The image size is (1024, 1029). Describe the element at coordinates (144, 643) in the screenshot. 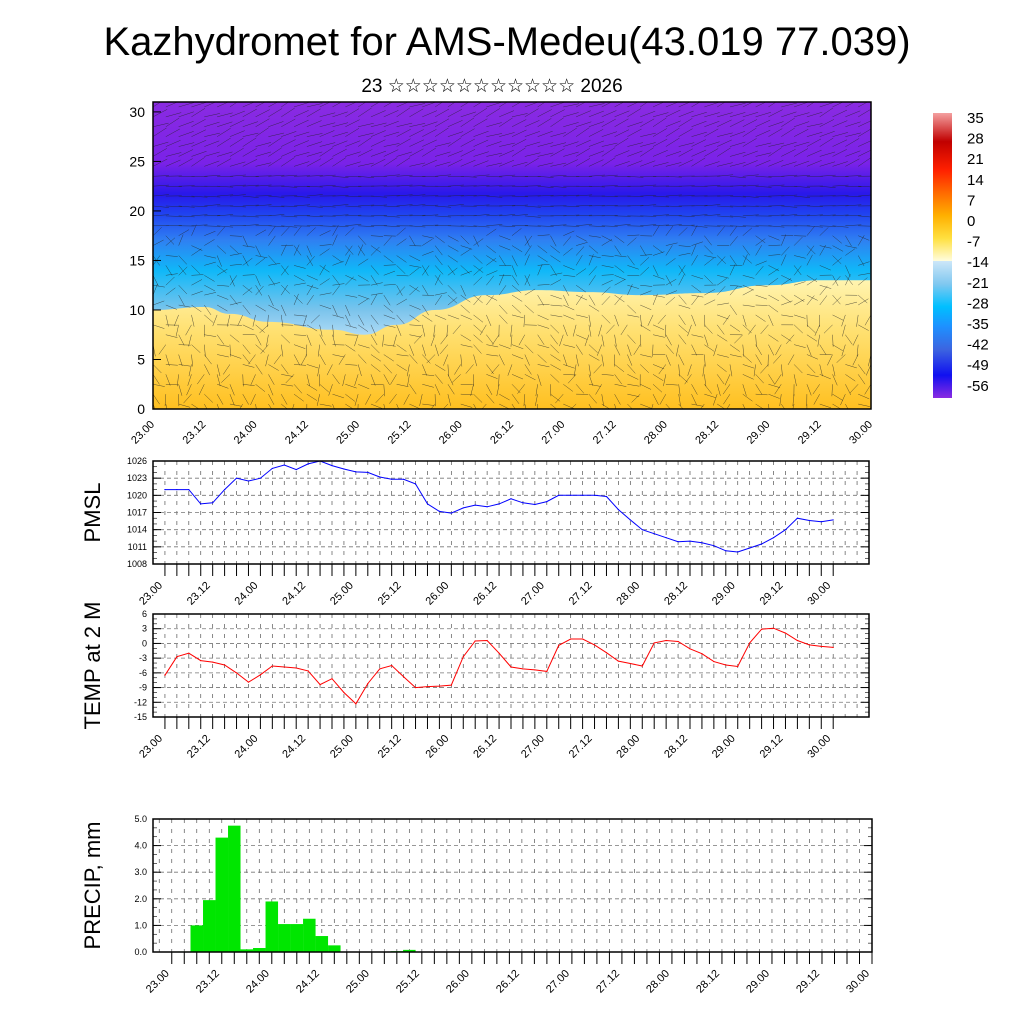

I see `y-tick-label: 0` at that location.